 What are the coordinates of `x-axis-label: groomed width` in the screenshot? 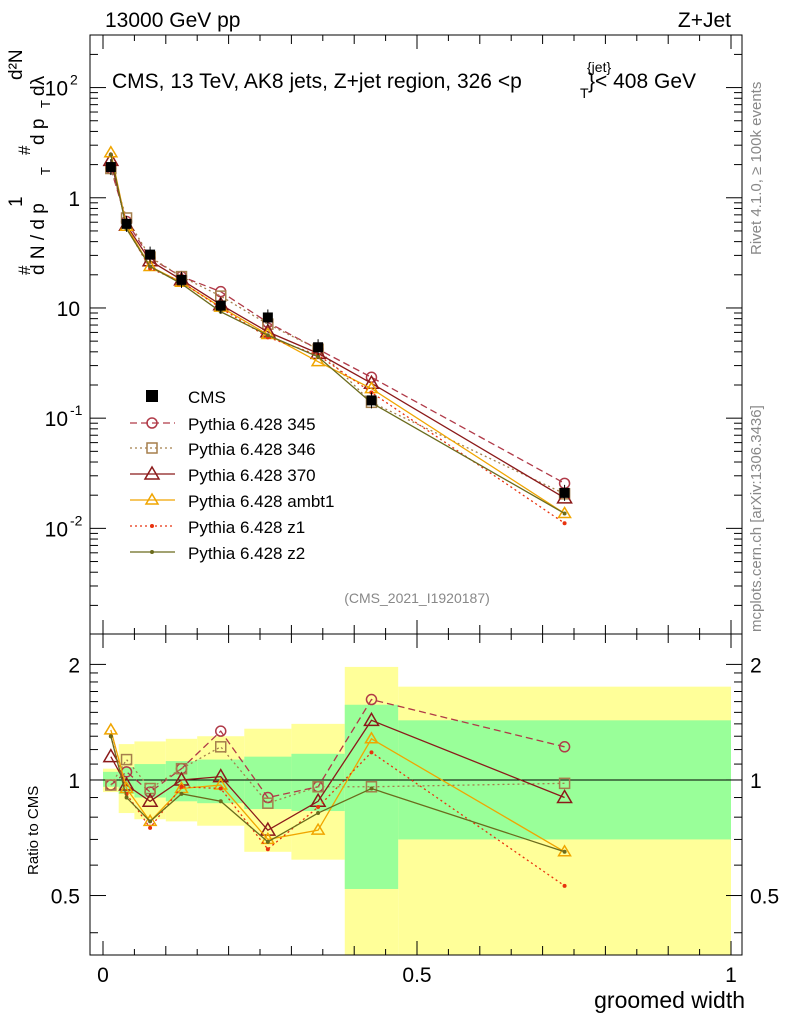 It's located at (669, 1000).